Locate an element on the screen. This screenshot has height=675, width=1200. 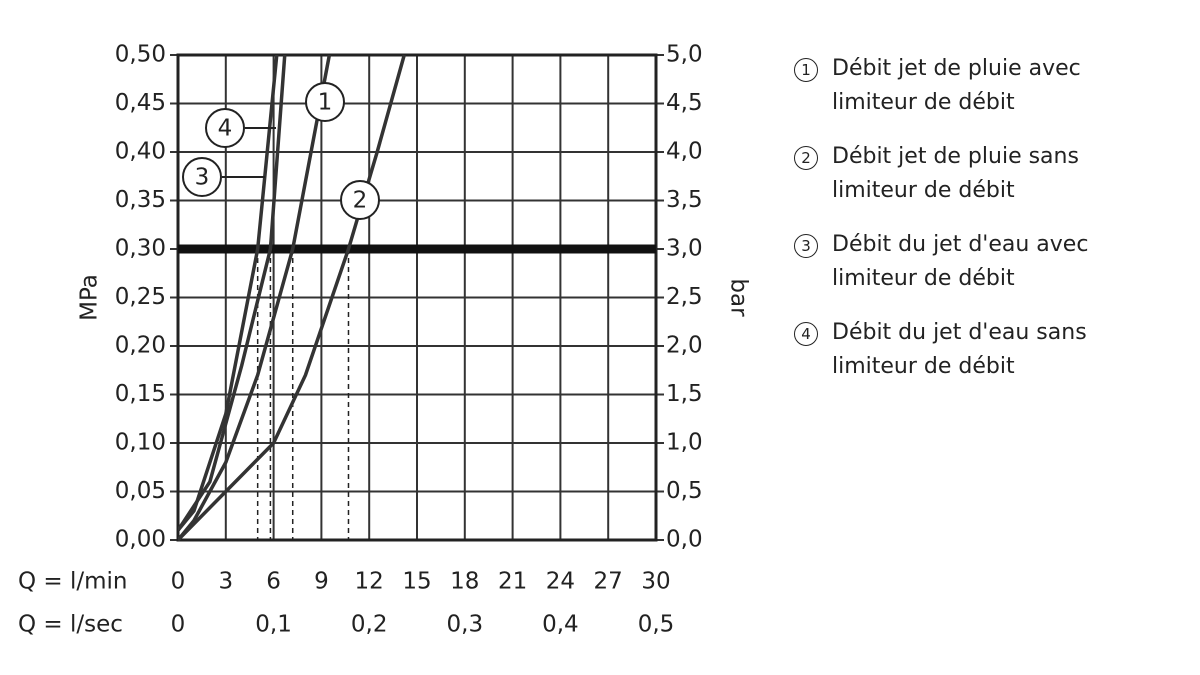
x2-tick-label: 0 is located at coordinates (178, 625).